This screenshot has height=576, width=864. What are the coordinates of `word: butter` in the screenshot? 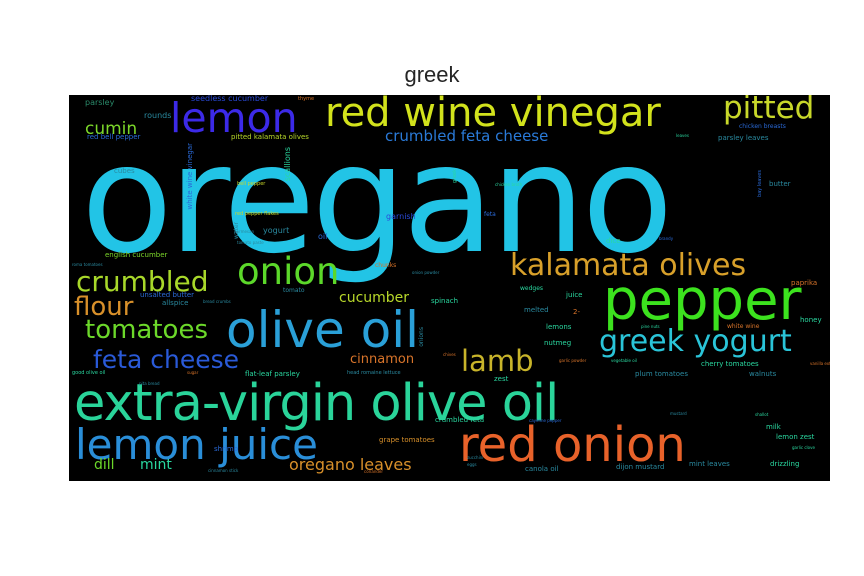 It's located at (780, 184).